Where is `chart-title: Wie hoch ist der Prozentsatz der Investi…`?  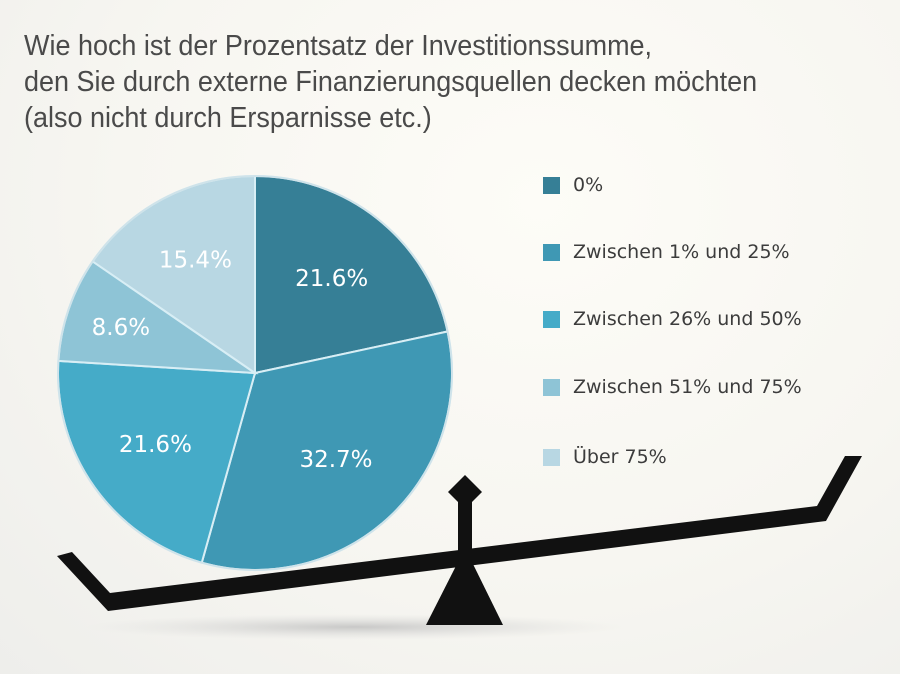
chart-title: Wie hoch ist der Prozentsatz der Investi… is located at coordinates (428, 82).